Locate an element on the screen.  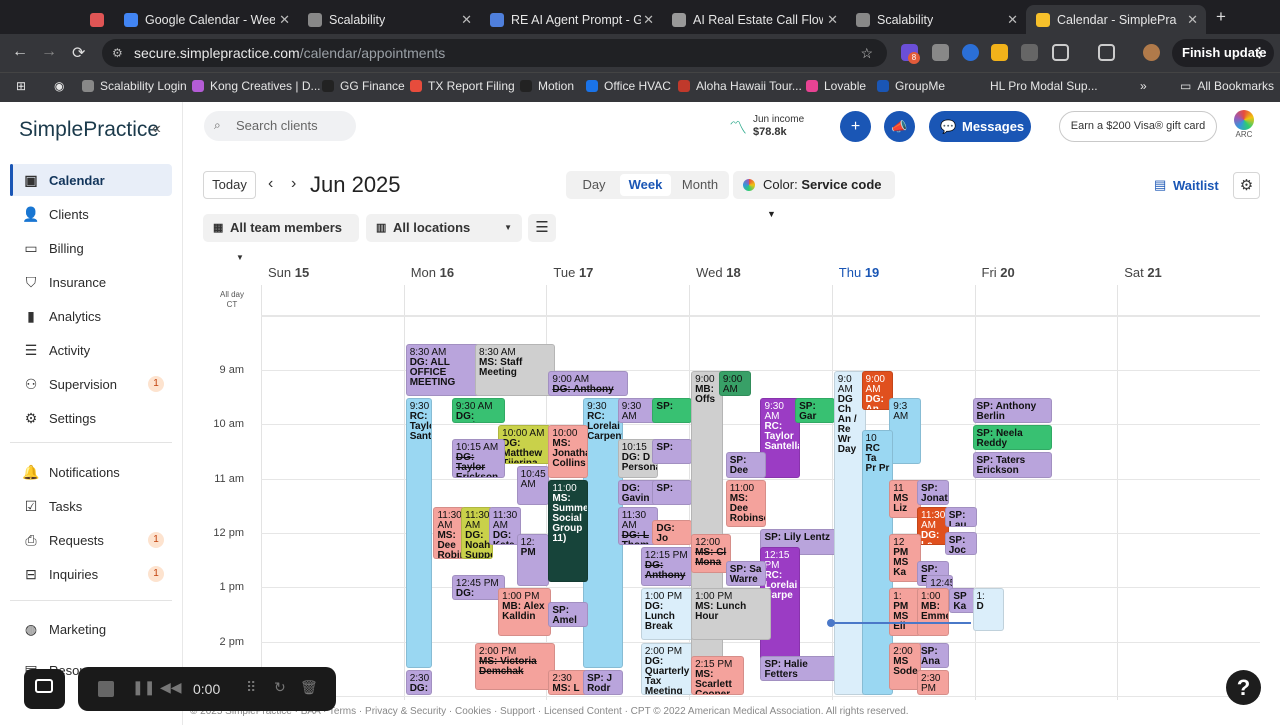
view-day-button: Day is located at coordinates (594, 184).